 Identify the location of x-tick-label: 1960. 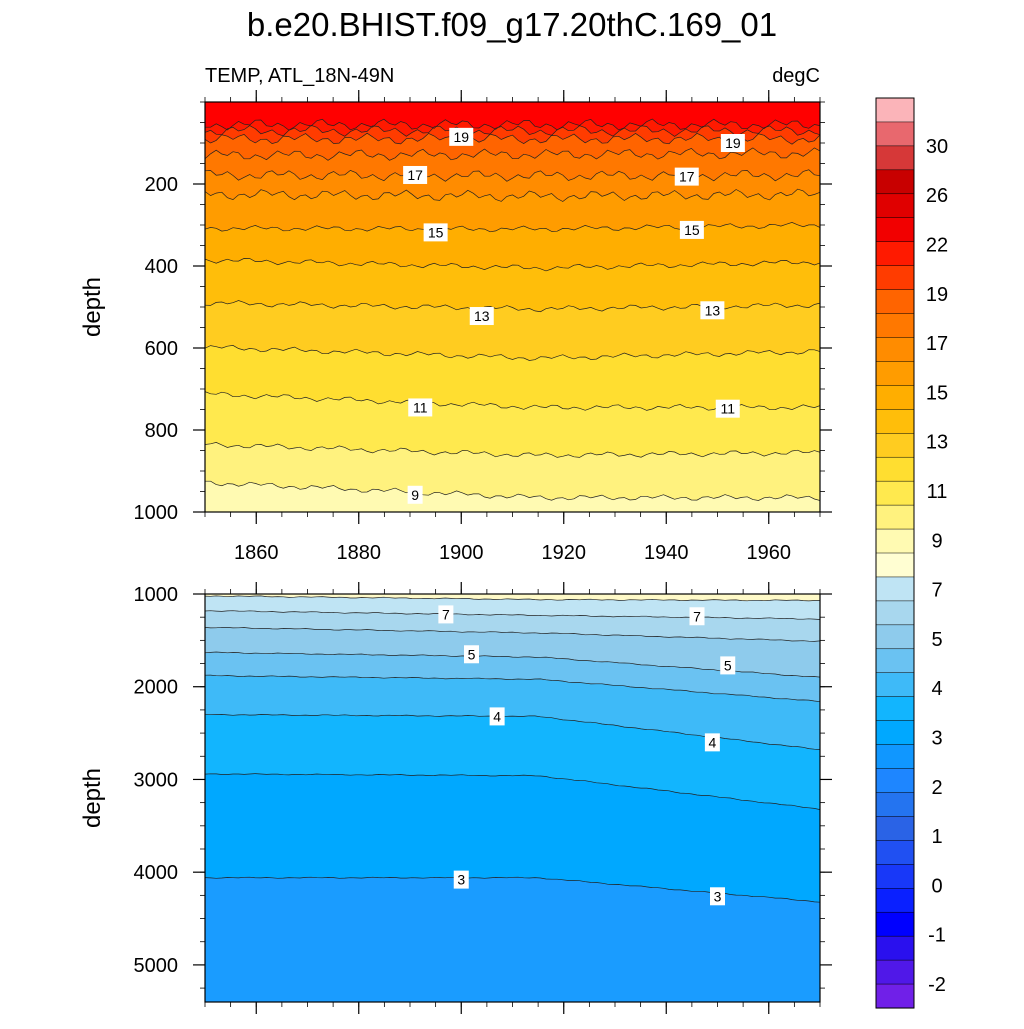
(769, 553).